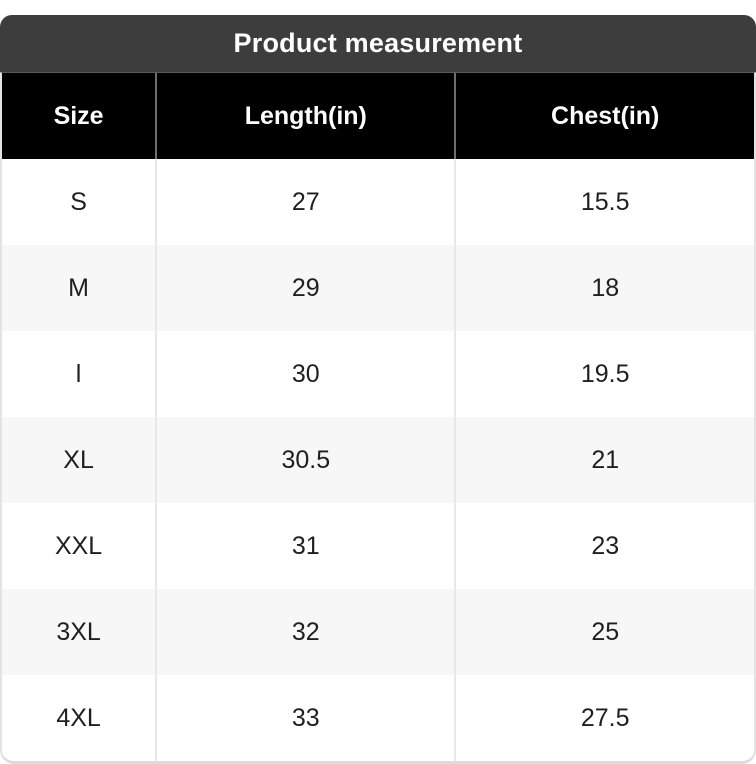  Describe the element at coordinates (306, 116) in the screenshot. I see `header-cell: Length(in)` at that location.